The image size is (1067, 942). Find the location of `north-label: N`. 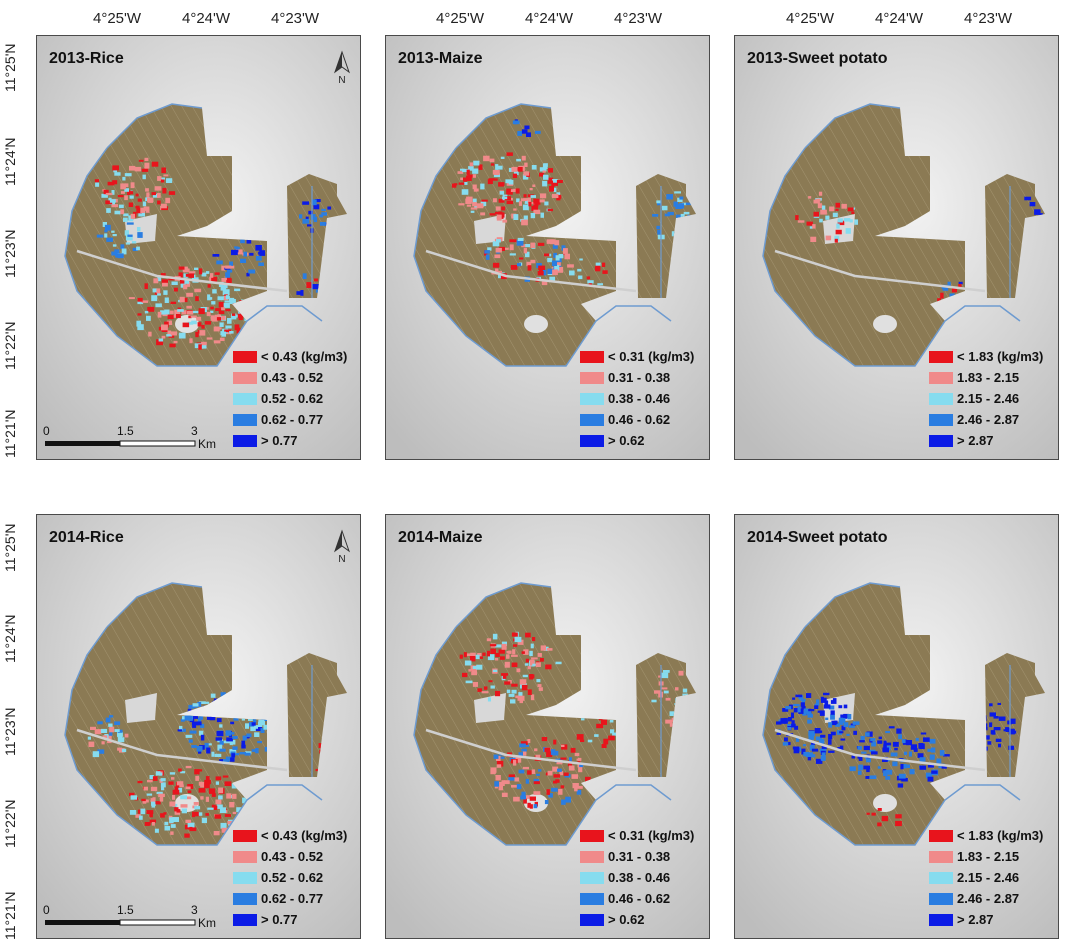

north-label: N is located at coordinates (341, 79).